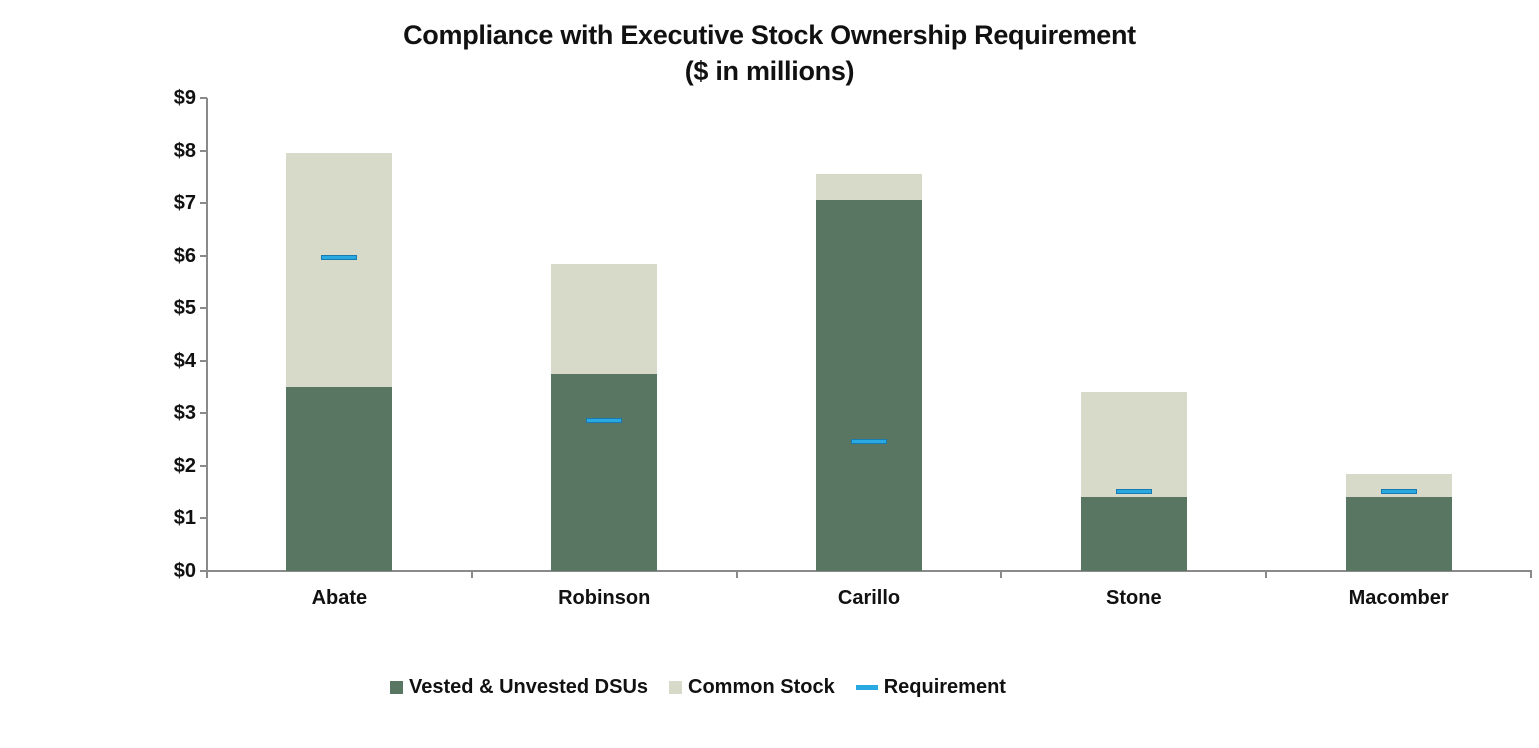 This screenshot has height=748, width=1539. I want to click on legend-label: Vested & Unvested DSUs, so click(529, 687).